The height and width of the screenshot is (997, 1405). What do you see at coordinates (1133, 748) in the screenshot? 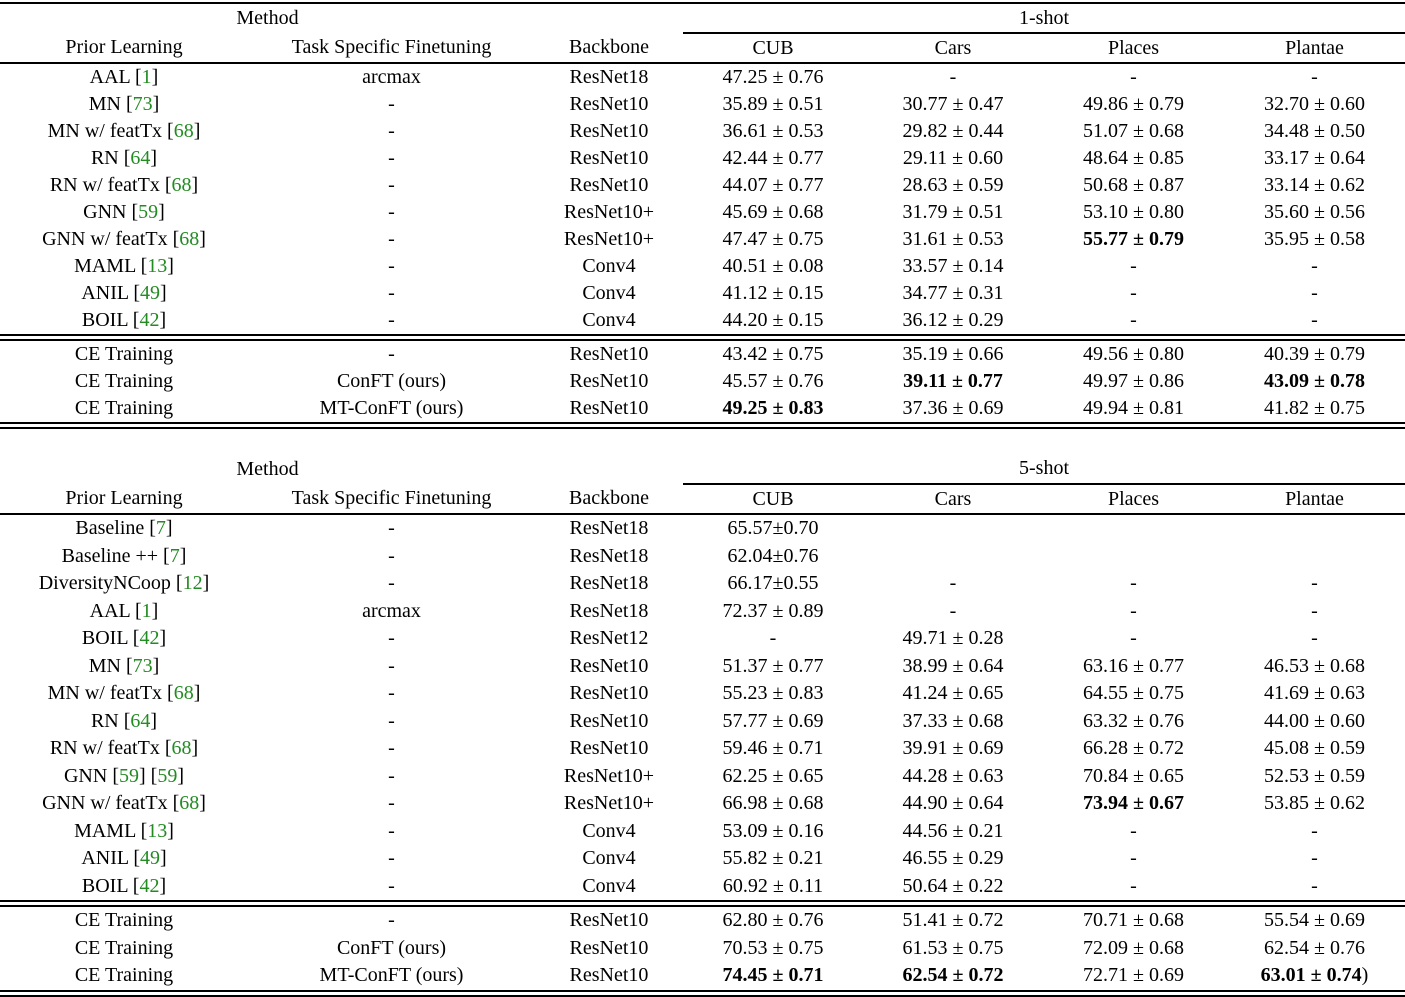
I see `value-cell: 66.28 ± 0.72` at bounding box center [1133, 748].